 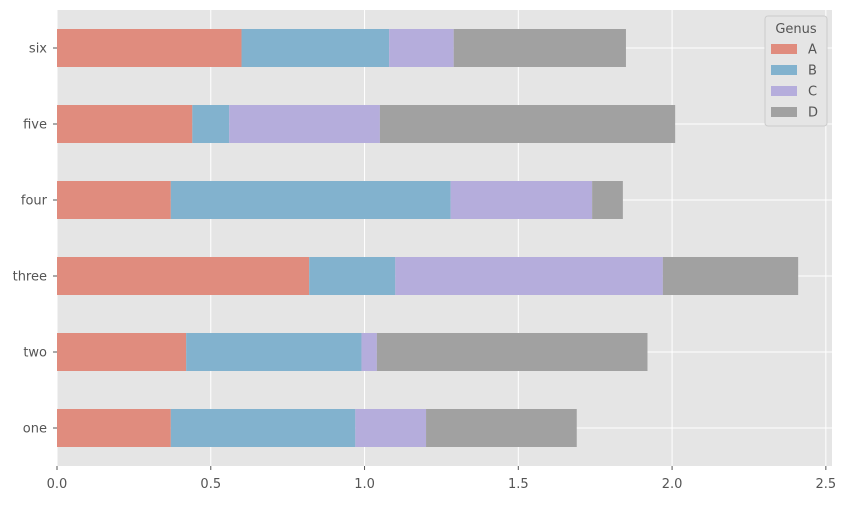 What do you see at coordinates (38, 49) in the screenshot?
I see `y-tick-label: six` at bounding box center [38, 49].